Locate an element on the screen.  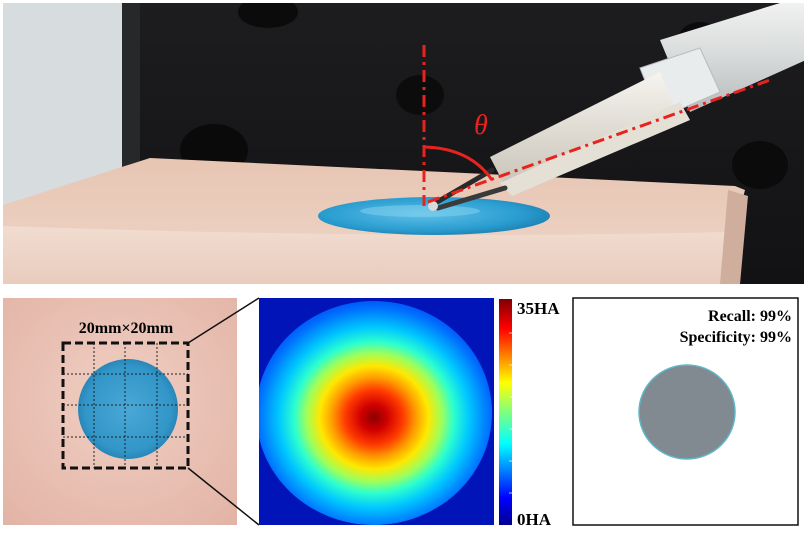
heatmap-hotspot is located at coordinates (375, 413).